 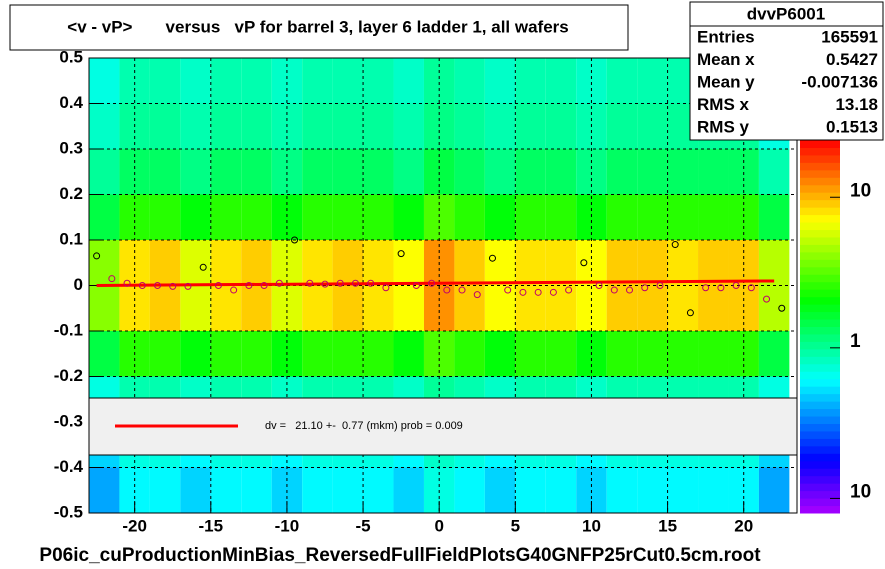 I want to click on y-tick-label: -0.3, so click(x=68, y=420).